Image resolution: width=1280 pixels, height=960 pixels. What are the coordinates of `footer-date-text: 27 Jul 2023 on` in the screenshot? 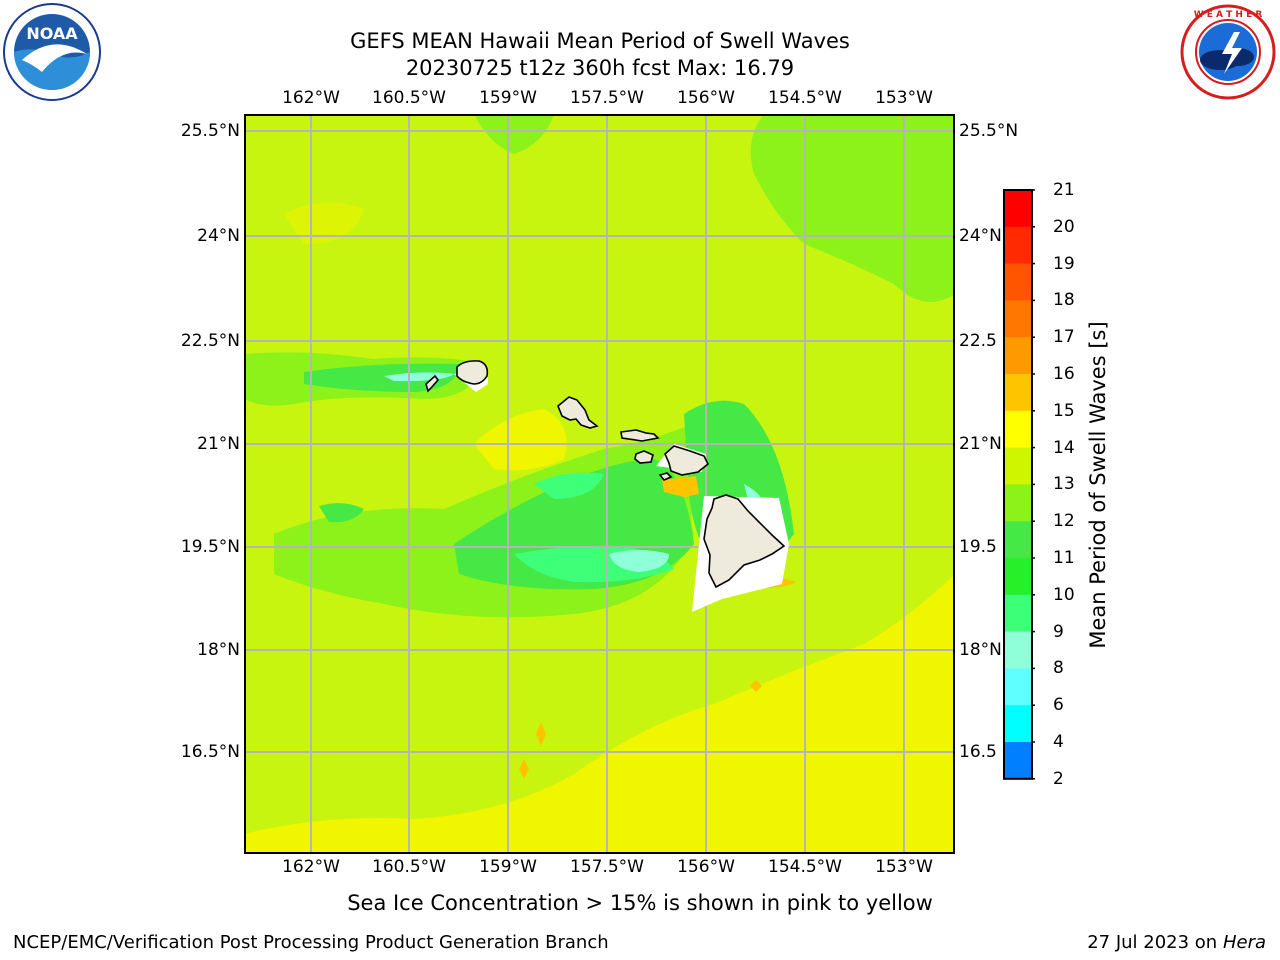 It's located at (1155, 942).